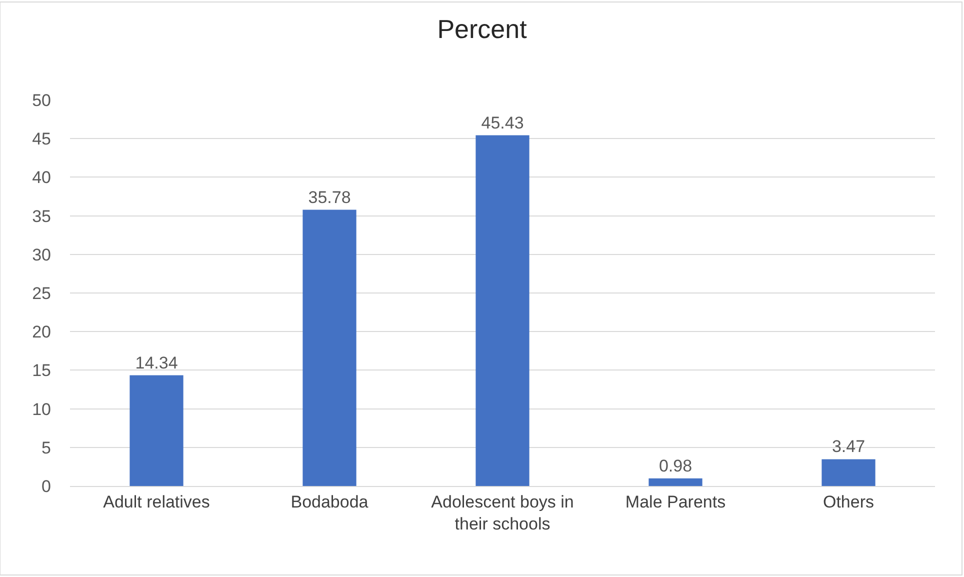 Image resolution: width=964 pixels, height=577 pixels. What do you see at coordinates (675, 502) in the screenshot?
I see `x-tick-label: Male Parents` at bounding box center [675, 502].